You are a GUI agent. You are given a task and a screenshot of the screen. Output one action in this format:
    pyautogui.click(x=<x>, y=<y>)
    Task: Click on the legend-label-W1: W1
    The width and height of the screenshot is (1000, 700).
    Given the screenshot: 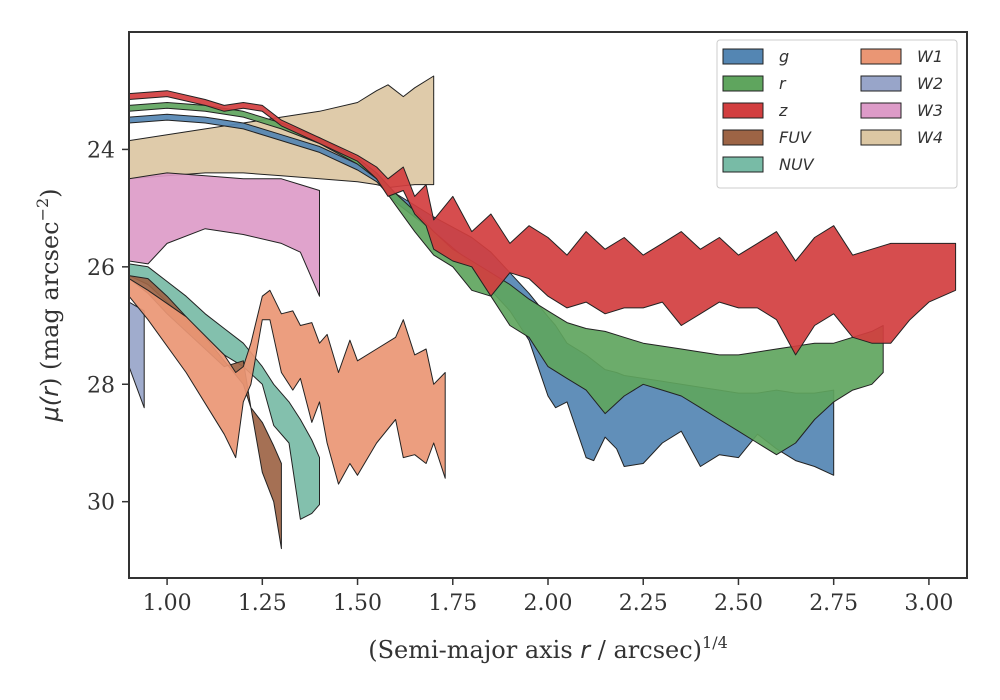 What is the action you would take?
    pyautogui.click(x=930, y=56)
    